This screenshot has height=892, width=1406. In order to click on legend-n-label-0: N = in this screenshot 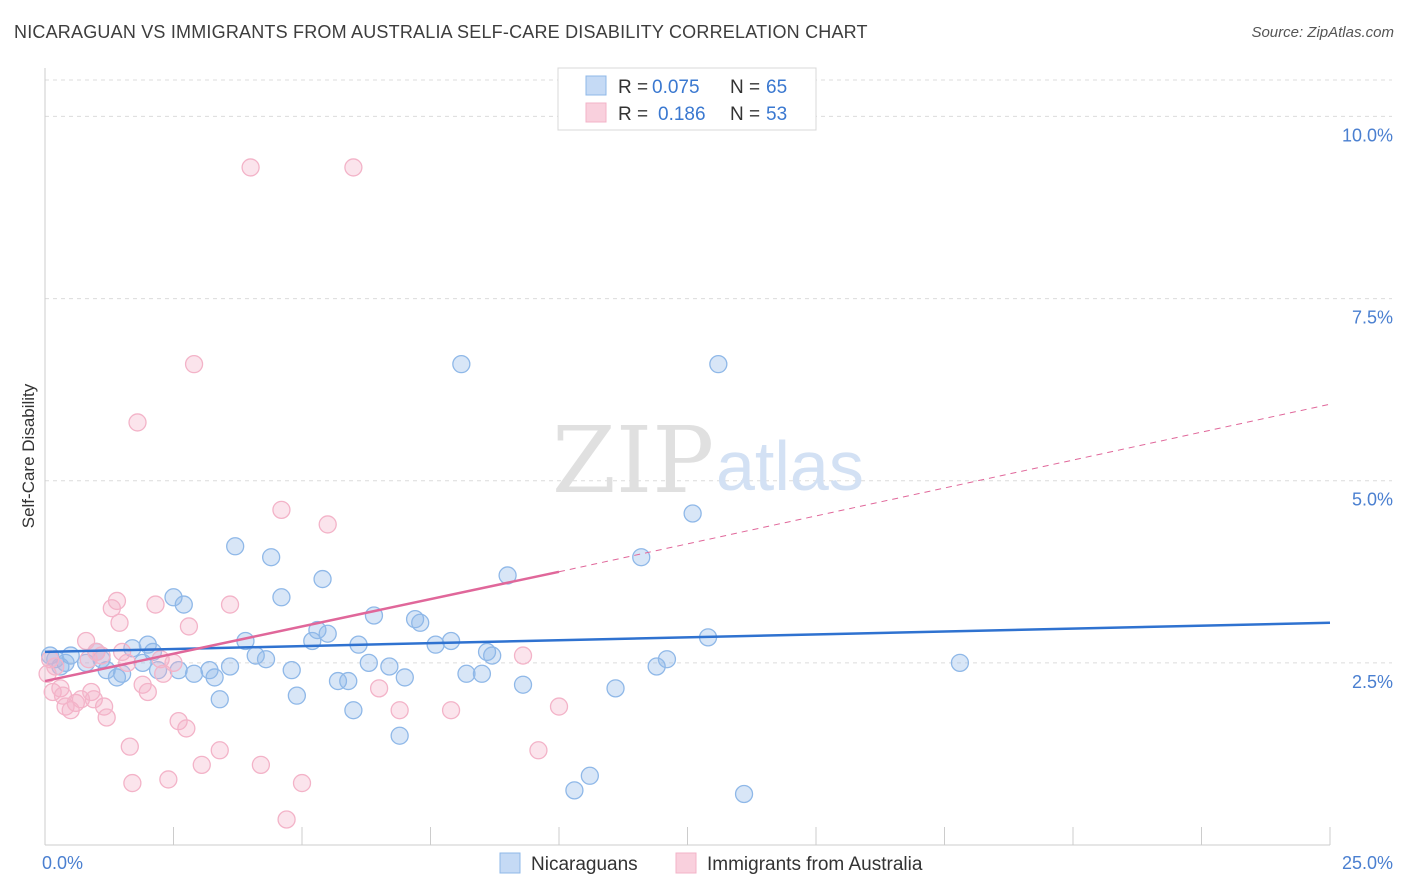, I will do `click(745, 87)`.